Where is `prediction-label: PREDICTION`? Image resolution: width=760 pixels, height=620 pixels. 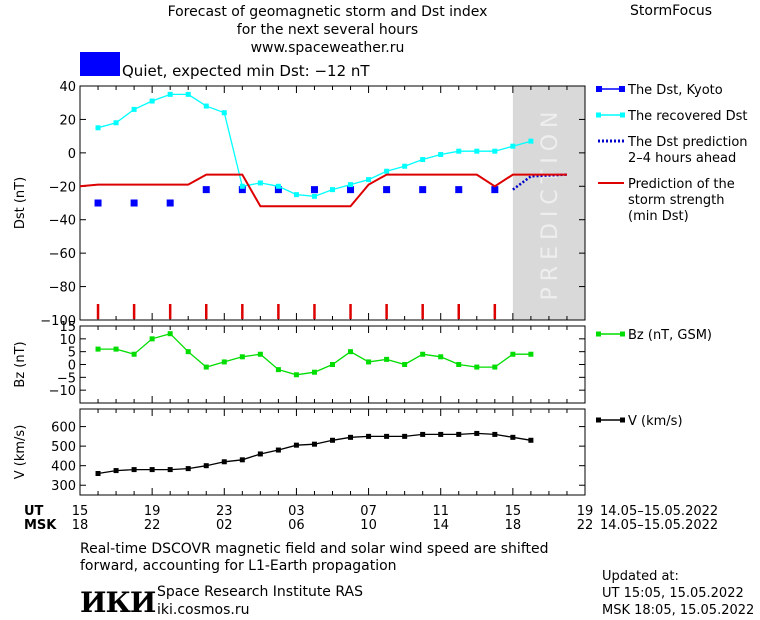 prediction-label: PREDICTION is located at coordinates (550, 203).